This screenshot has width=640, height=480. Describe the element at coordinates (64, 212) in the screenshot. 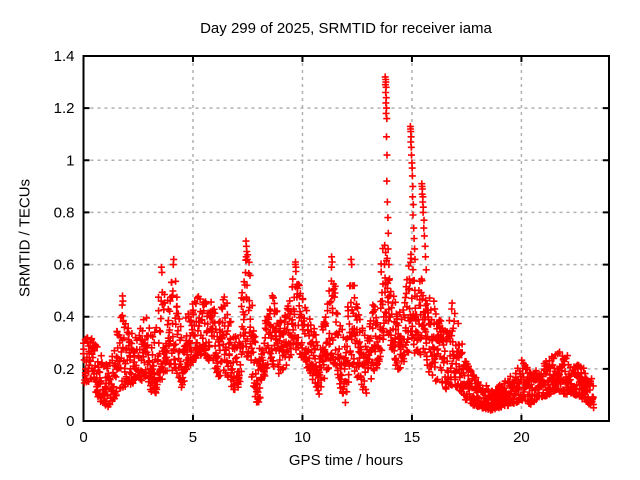

I see `y-tick-label: 0.8` at that location.